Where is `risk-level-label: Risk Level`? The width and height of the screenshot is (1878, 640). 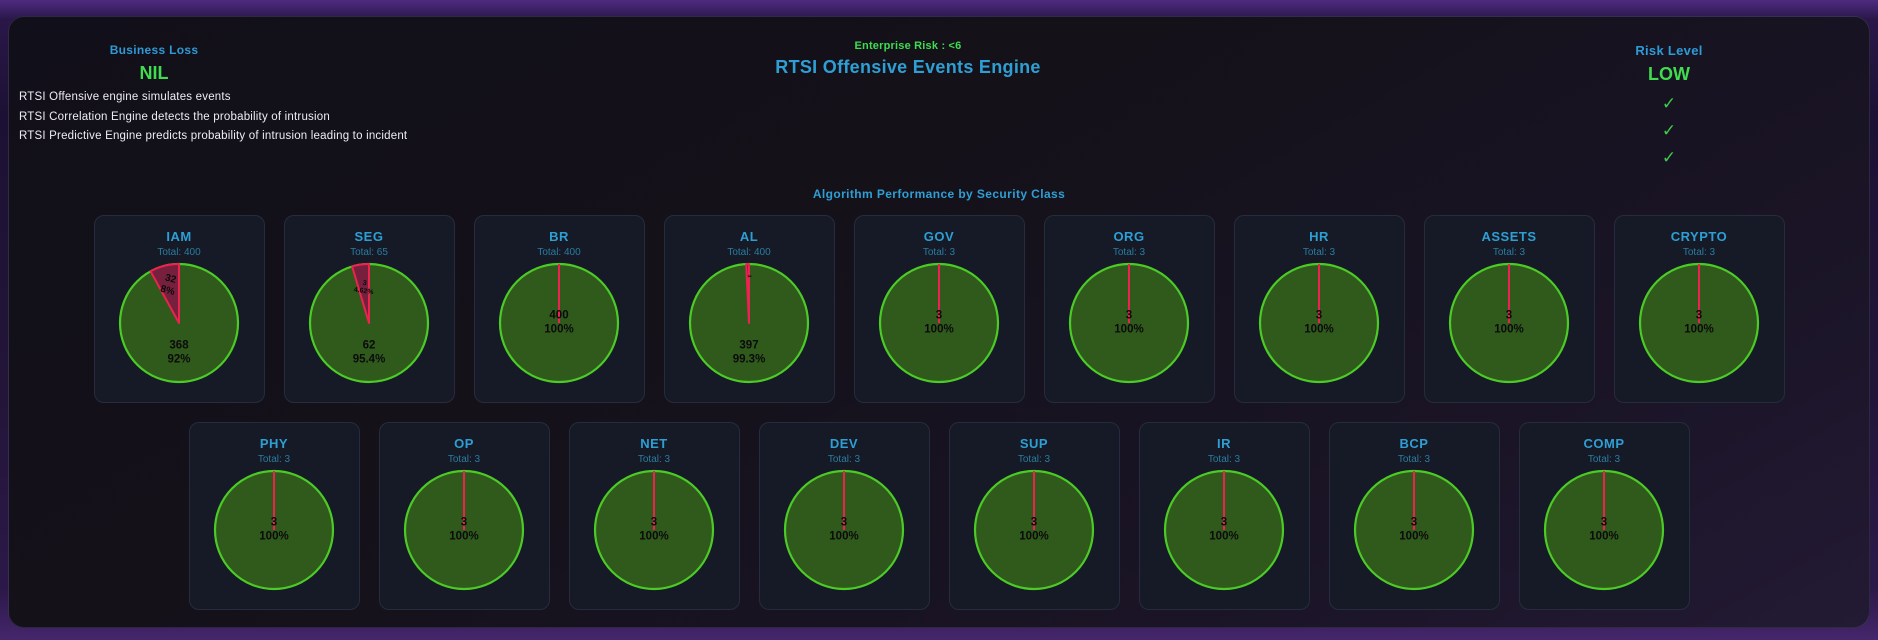
risk-level-label: Risk Level is located at coordinates (1669, 50).